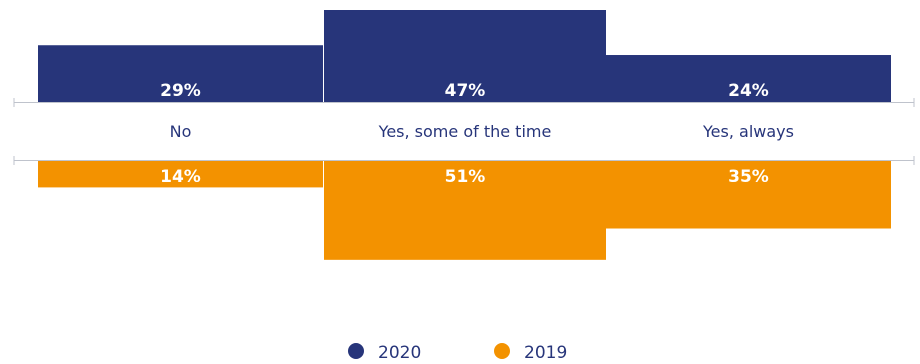 Image resolution: width=920 pixels, height=364 pixels. What do you see at coordinates (502, 351) in the screenshot?
I see `legend-swatch-2019` at bounding box center [502, 351].